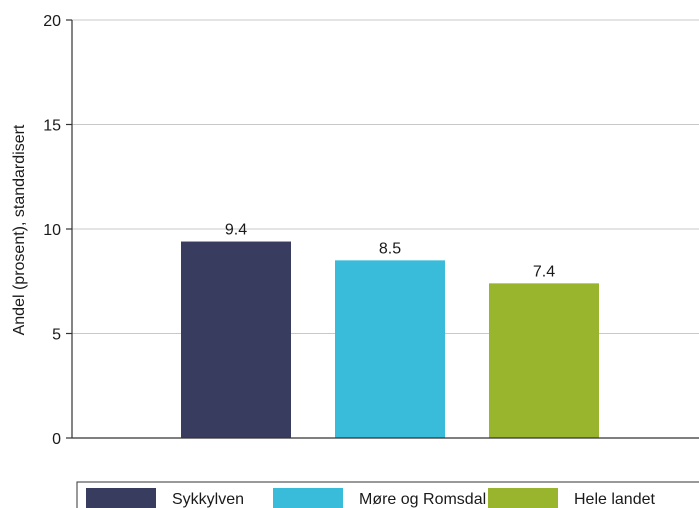 Image resolution: width=699 pixels, height=508 pixels. Describe the element at coordinates (544, 360) in the screenshot. I see `bar-hele-landet` at that location.